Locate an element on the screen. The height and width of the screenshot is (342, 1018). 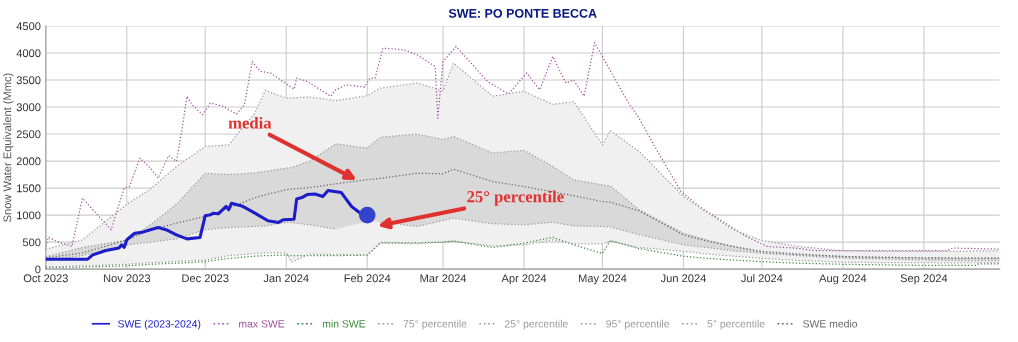
legend-label: 95° percentile is located at coordinates (638, 324).